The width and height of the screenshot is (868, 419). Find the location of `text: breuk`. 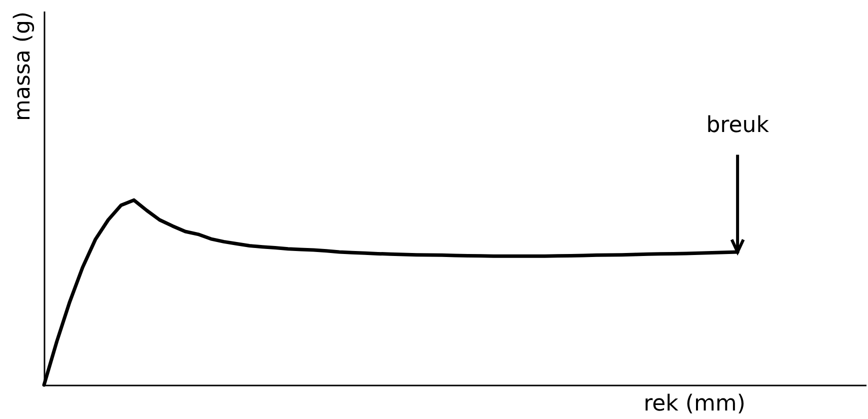

text: breuk is located at coordinates (738, 125).